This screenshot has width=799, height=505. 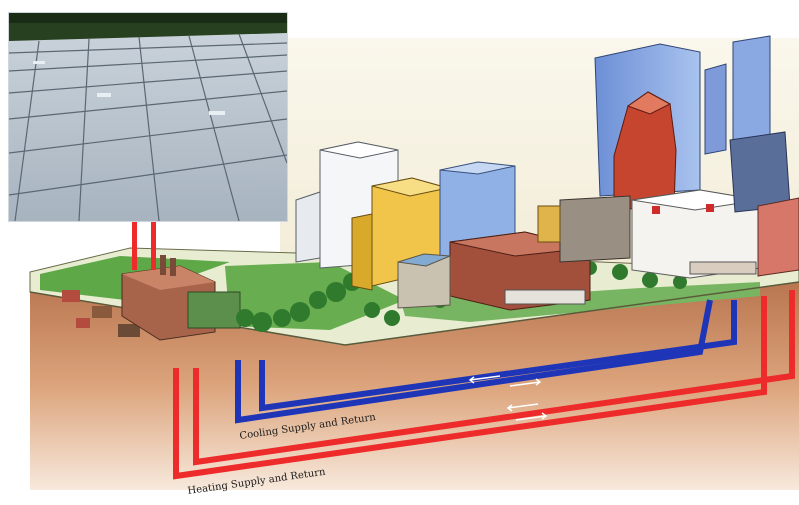 I want to click on solar-collector-image, so click(x=148, y=117).